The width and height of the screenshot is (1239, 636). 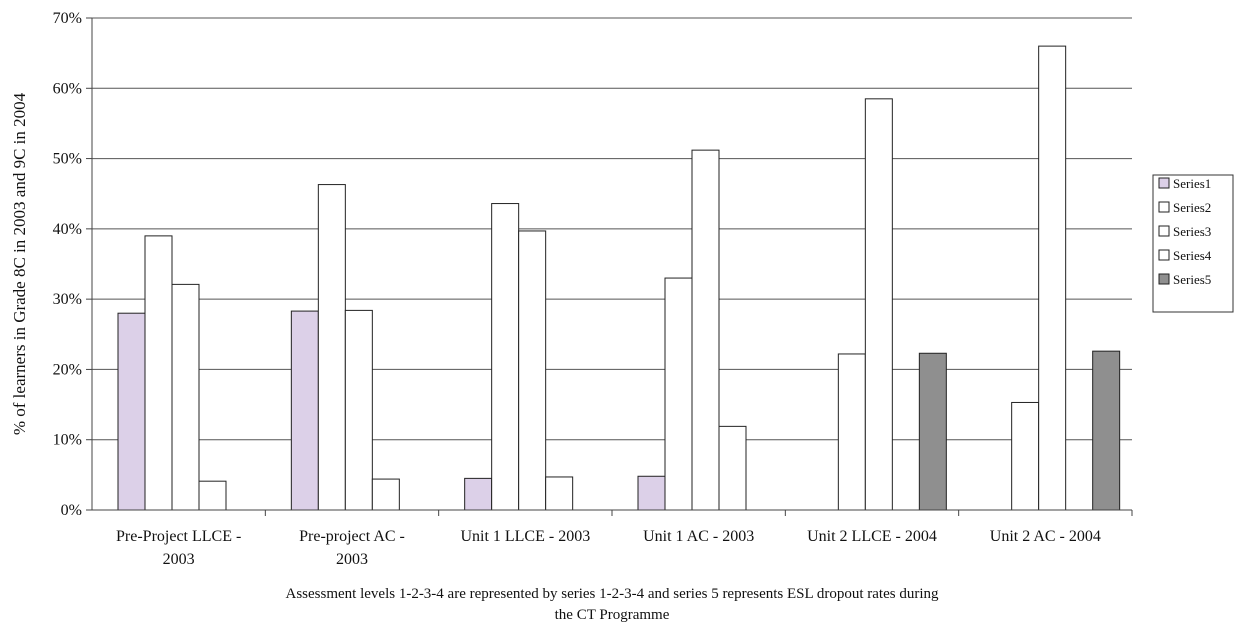 I want to click on category-label: Pre-project AC -, so click(x=352, y=536).